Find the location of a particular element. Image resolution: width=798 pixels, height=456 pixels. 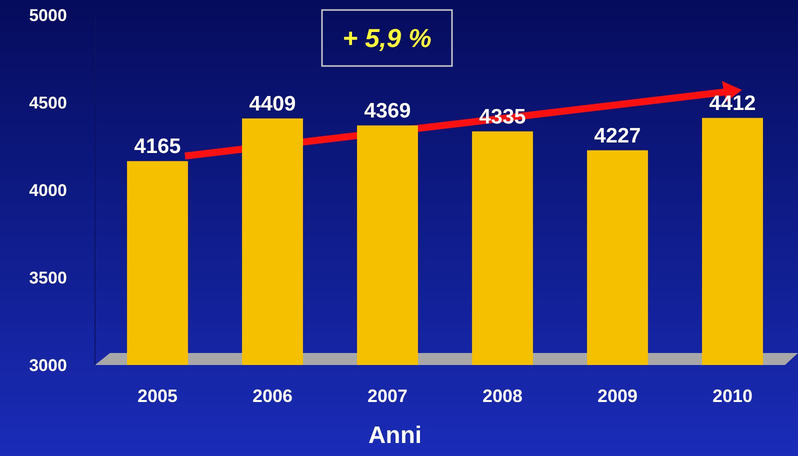

y-tick-label: 4000 is located at coordinates (48, 190).